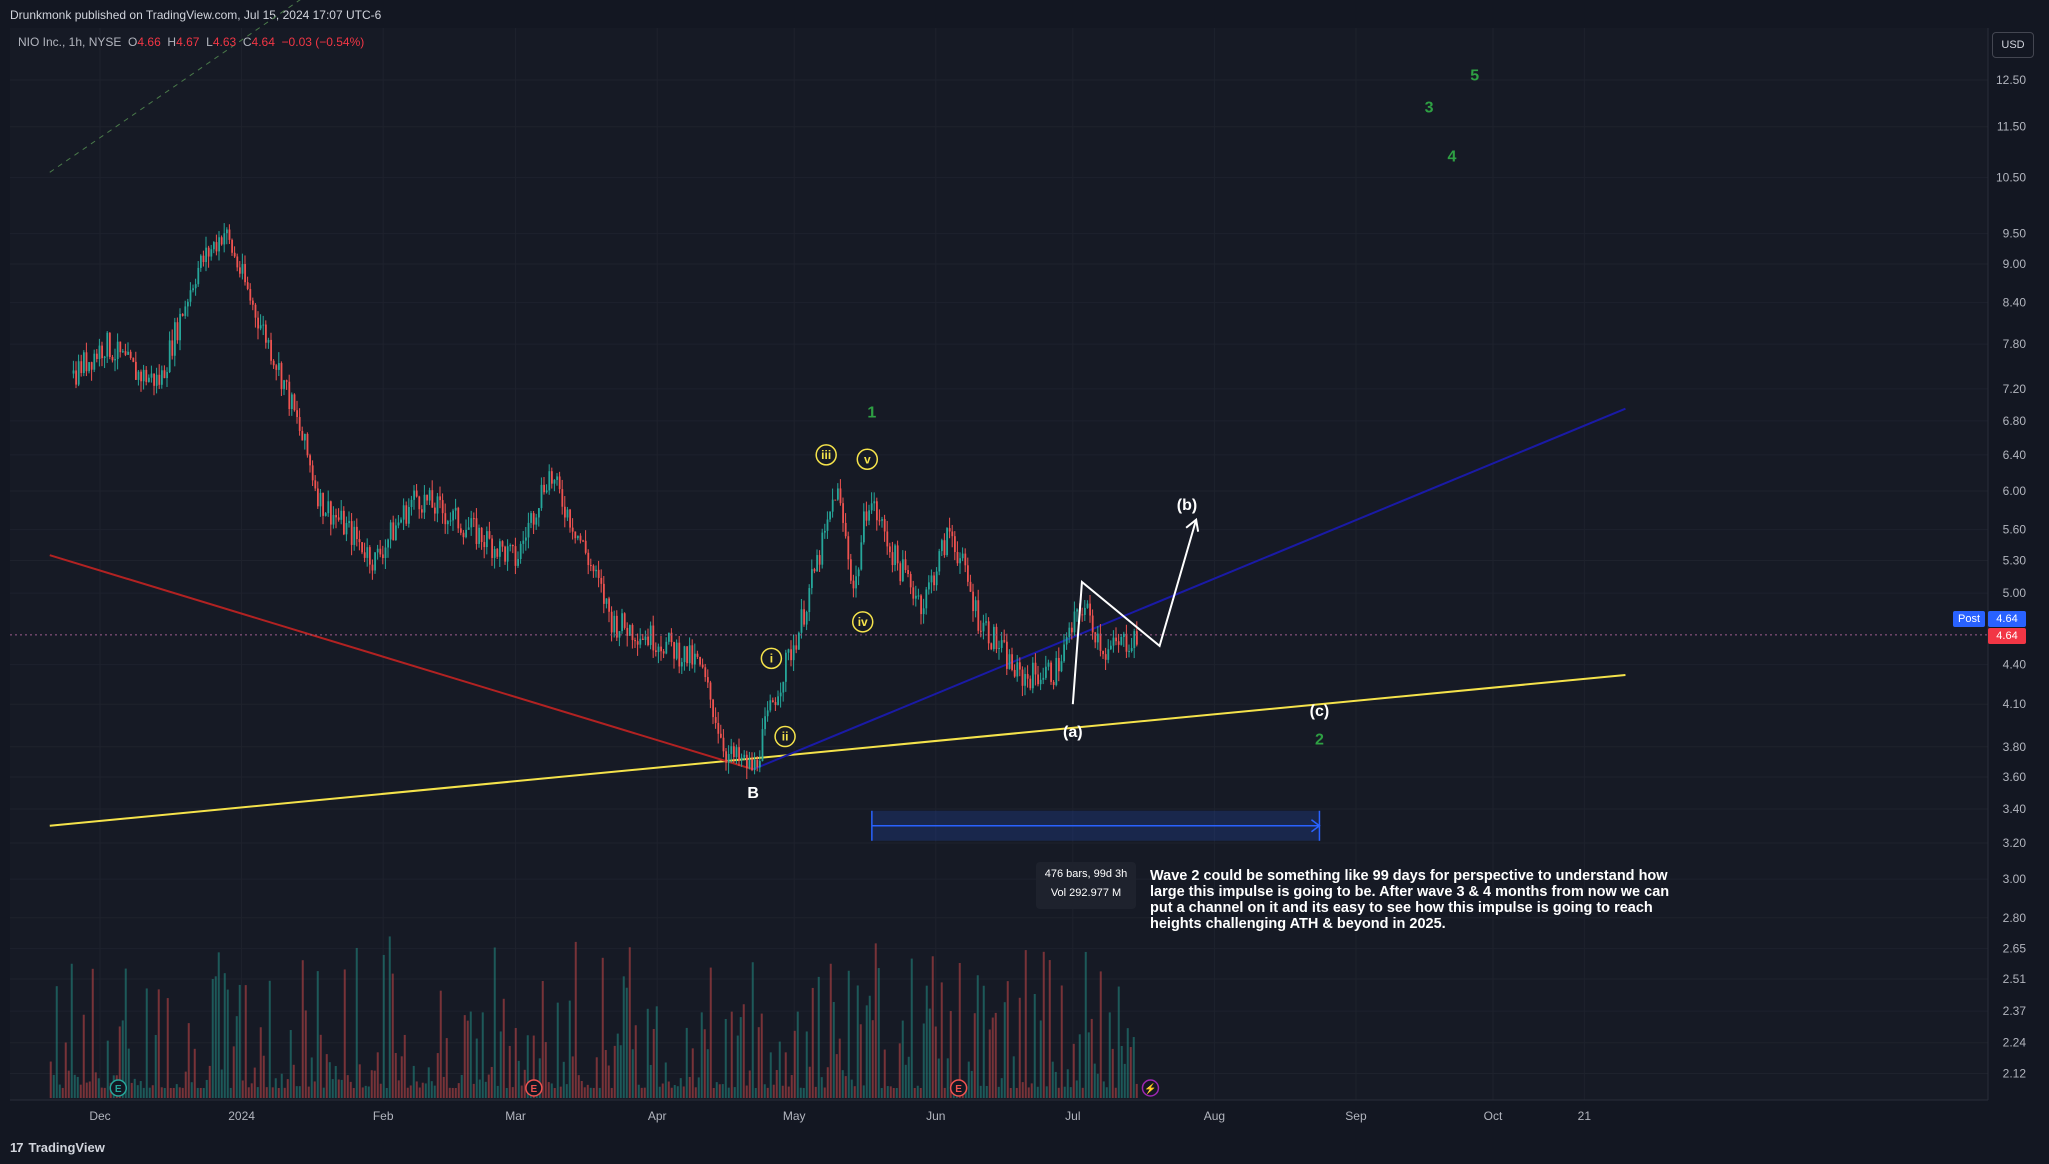  What do you see at coordinates (1134, 612) in the screenshot?
I see `projection-path` at bounding box center [1134, 612].